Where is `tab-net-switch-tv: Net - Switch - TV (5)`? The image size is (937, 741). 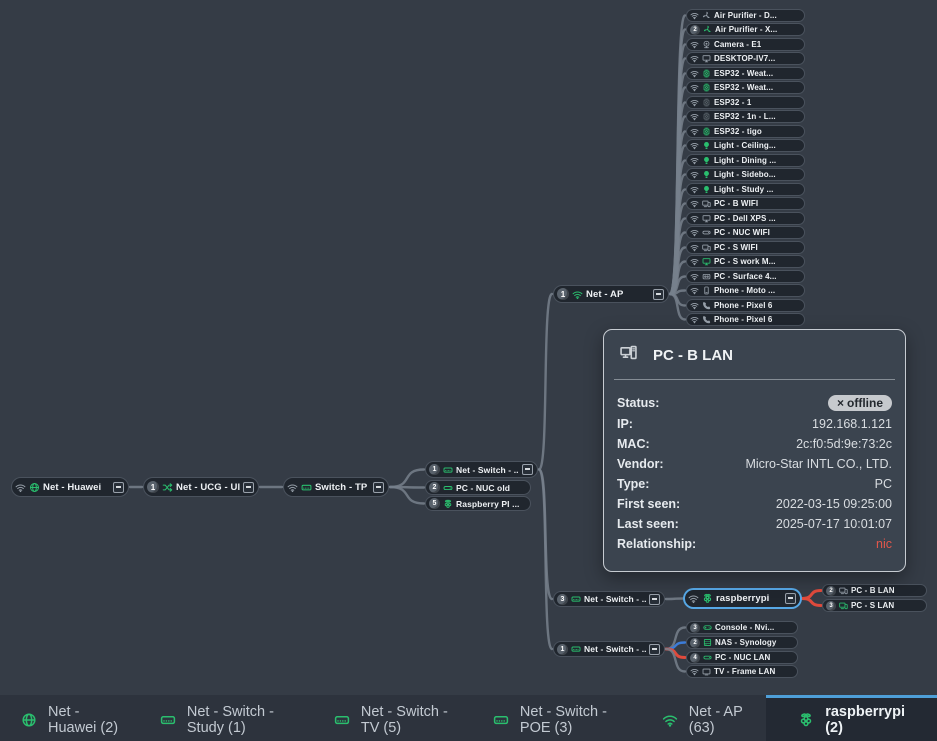
tab-net-switch-tv: Net - Switch - TV (5) is located at coordinates (396, 718).